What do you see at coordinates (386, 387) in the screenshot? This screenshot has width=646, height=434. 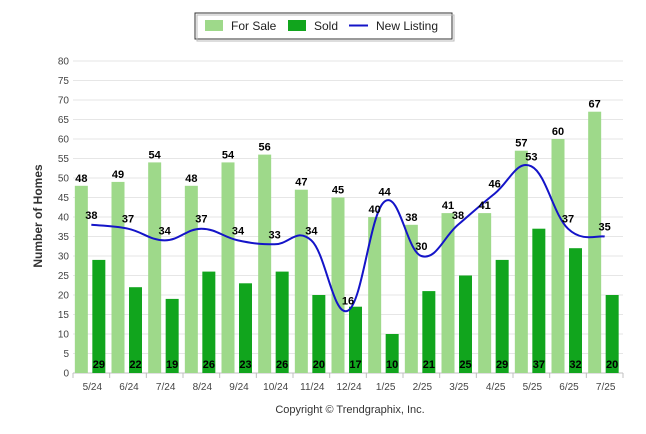 I see `x-tick-label: 1/25` at bounding box center [386, 387].